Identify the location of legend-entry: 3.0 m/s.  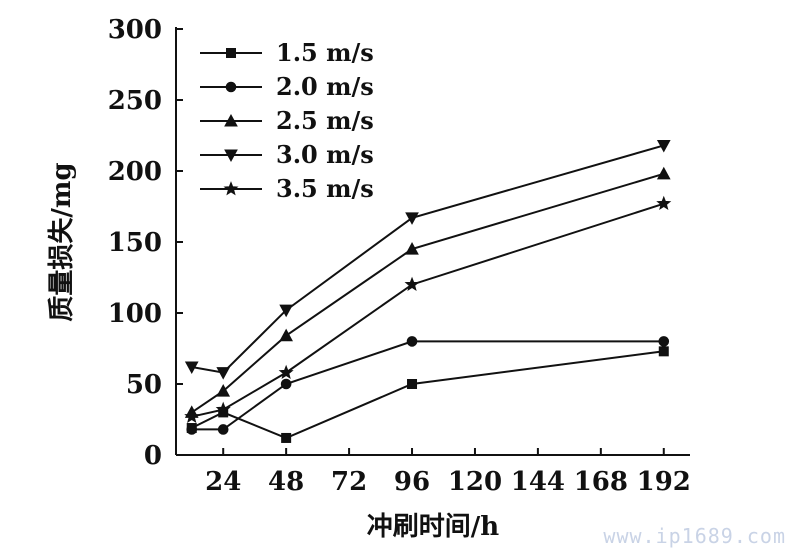
(287, 154).